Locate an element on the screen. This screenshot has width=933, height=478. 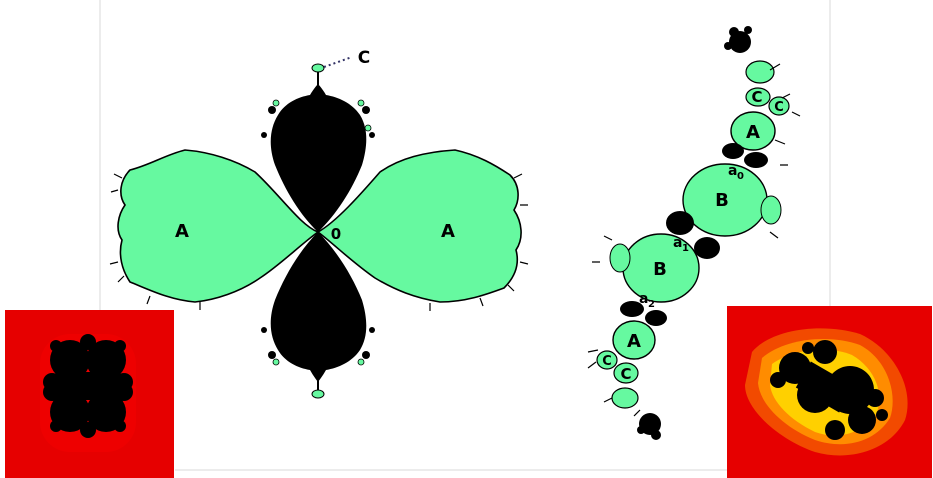
inset-right-black-set is located at coordinates (829, 390).